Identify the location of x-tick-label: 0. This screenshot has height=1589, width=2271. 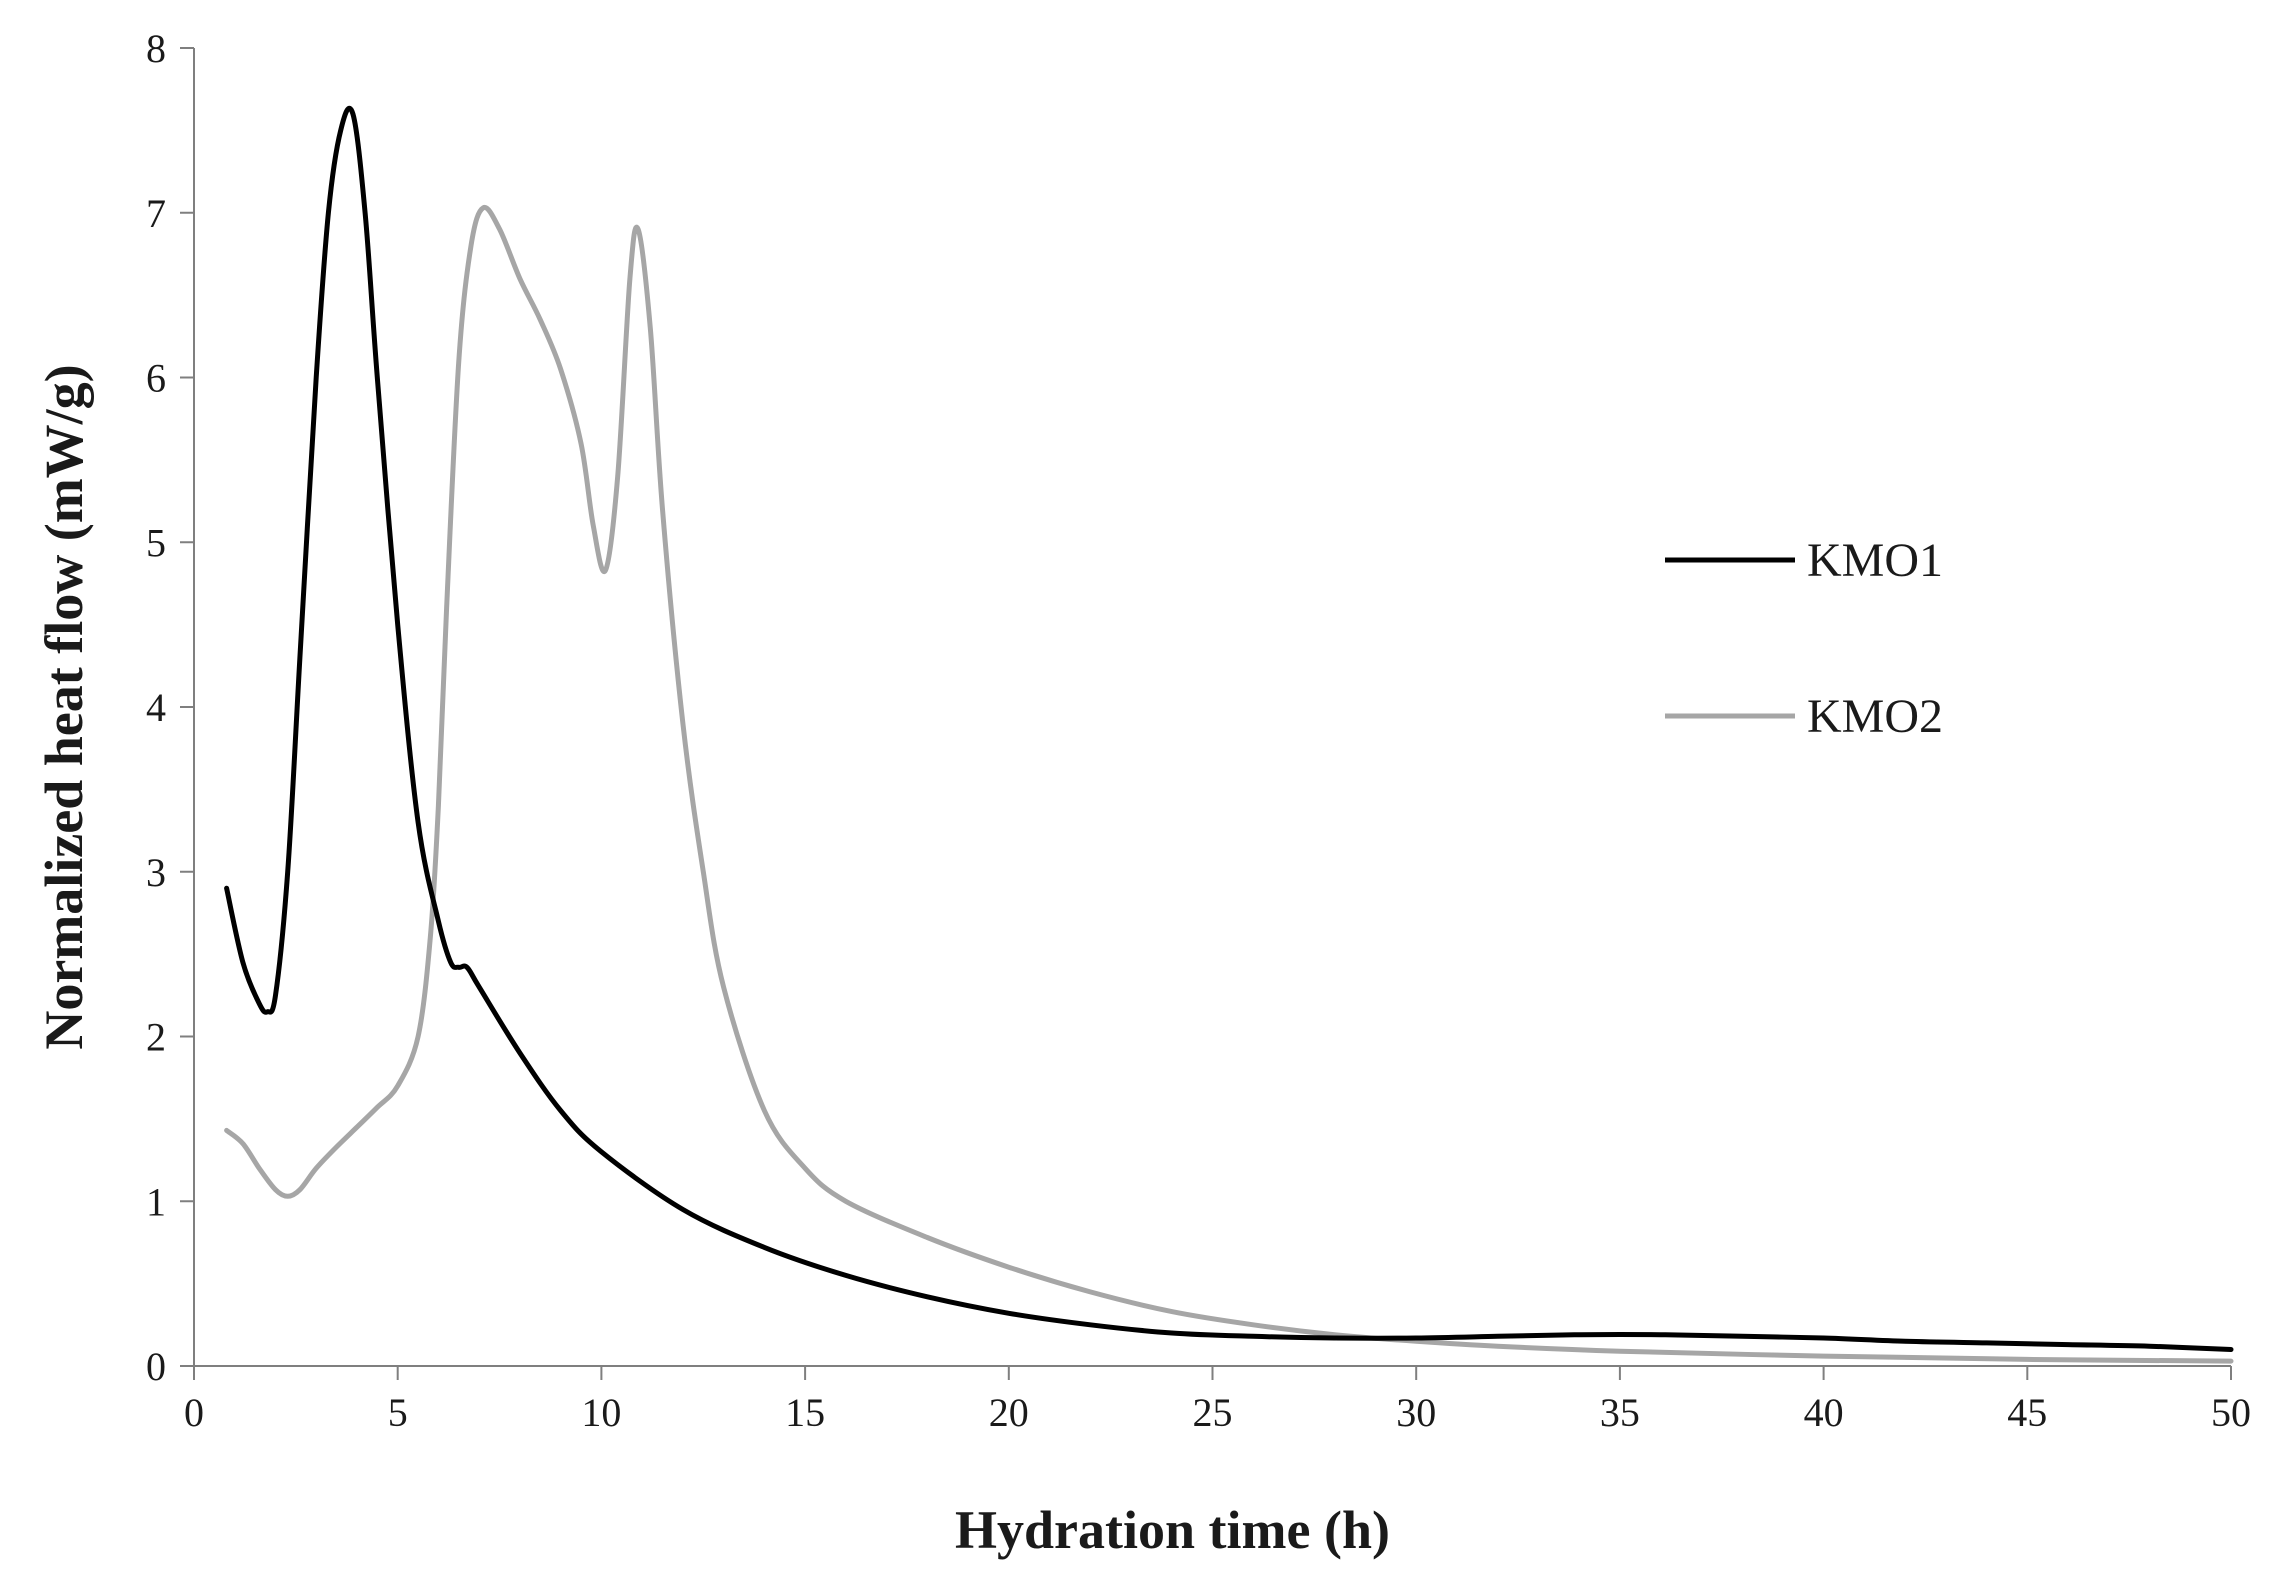
(194, 1412).